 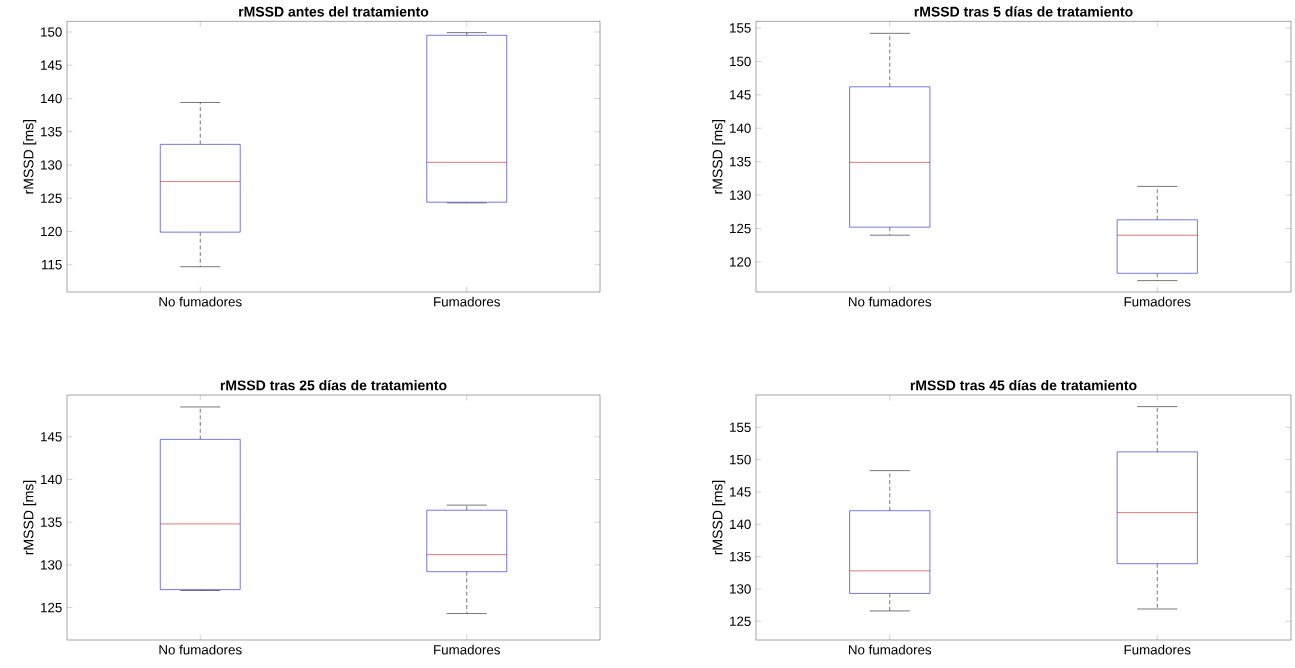 What do you see at coordinates (334, 11) in the screenshot?
I see `chart-title: rMSSD antes del tratamiento` at bounding box center [334, 11].